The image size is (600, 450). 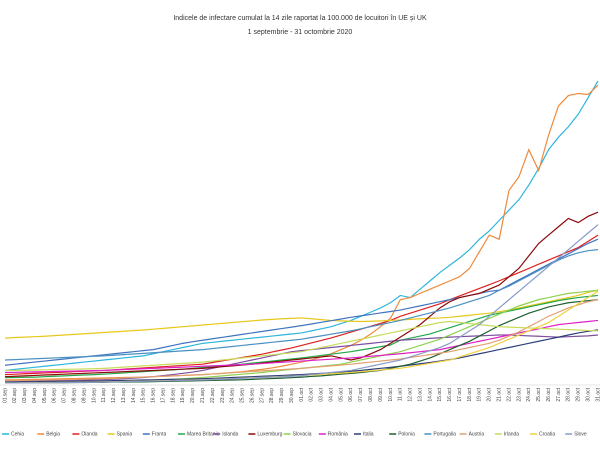 I want to click on x-tick-label: 29.sep, so click(x=282, y=395).